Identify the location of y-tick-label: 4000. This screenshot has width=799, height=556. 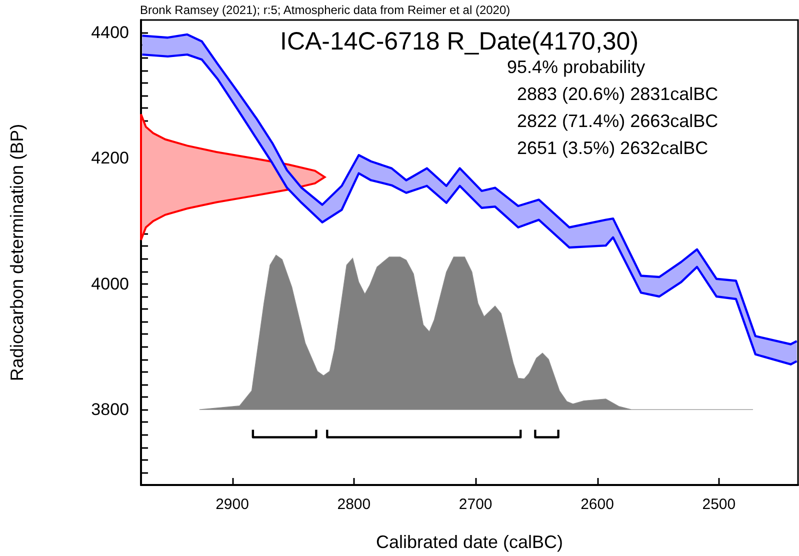
(110, 284).